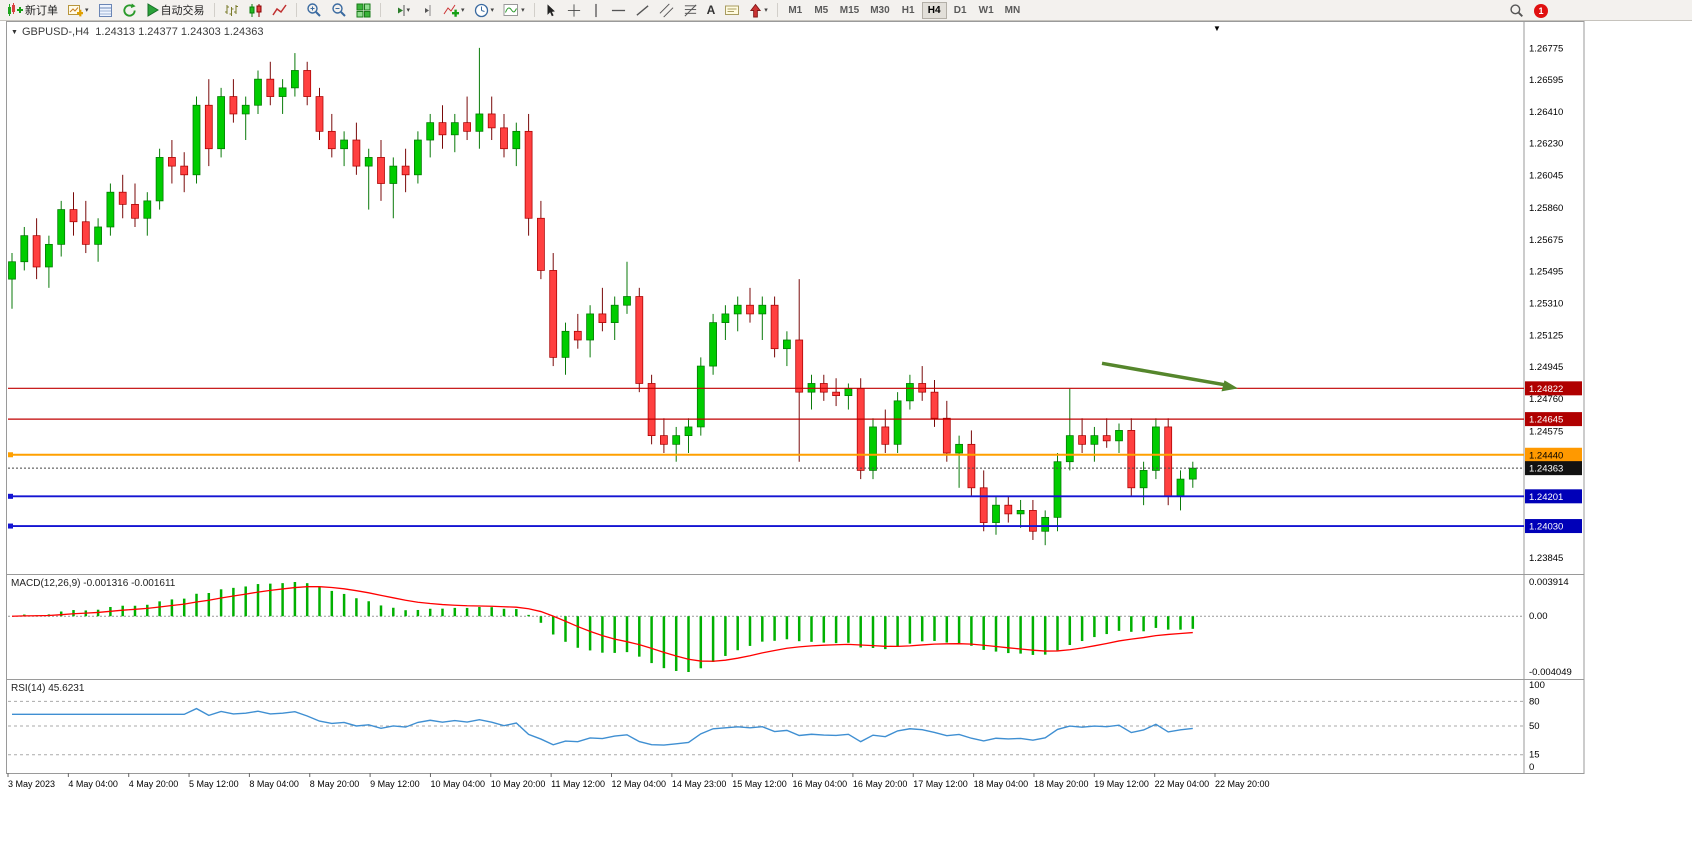 This screenshot has width=1692, height=855. Describe the element at coordinates (849, 10) in the screenshot. I see `timeframe-m15-button: M15` at that location.